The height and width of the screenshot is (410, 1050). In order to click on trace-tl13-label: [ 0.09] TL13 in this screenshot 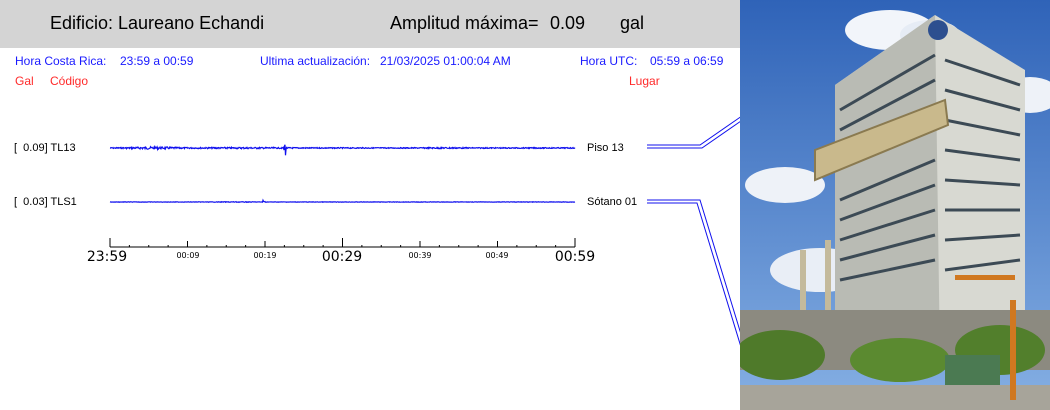, I will do `click(45, 148)`.